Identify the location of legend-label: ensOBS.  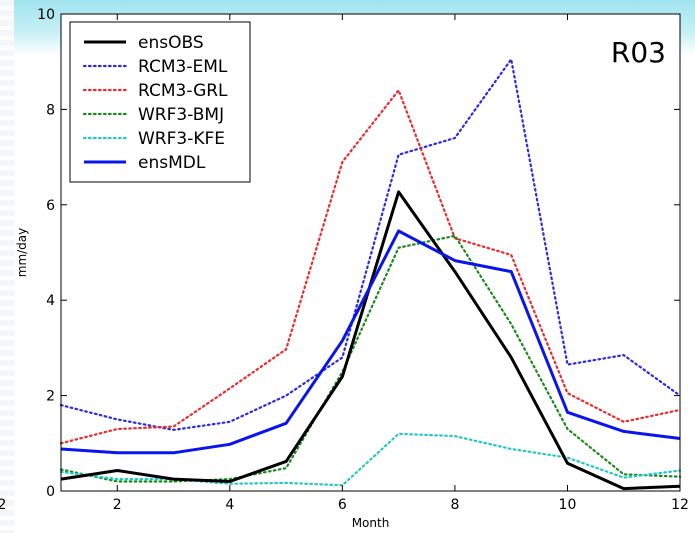
(171, 43).